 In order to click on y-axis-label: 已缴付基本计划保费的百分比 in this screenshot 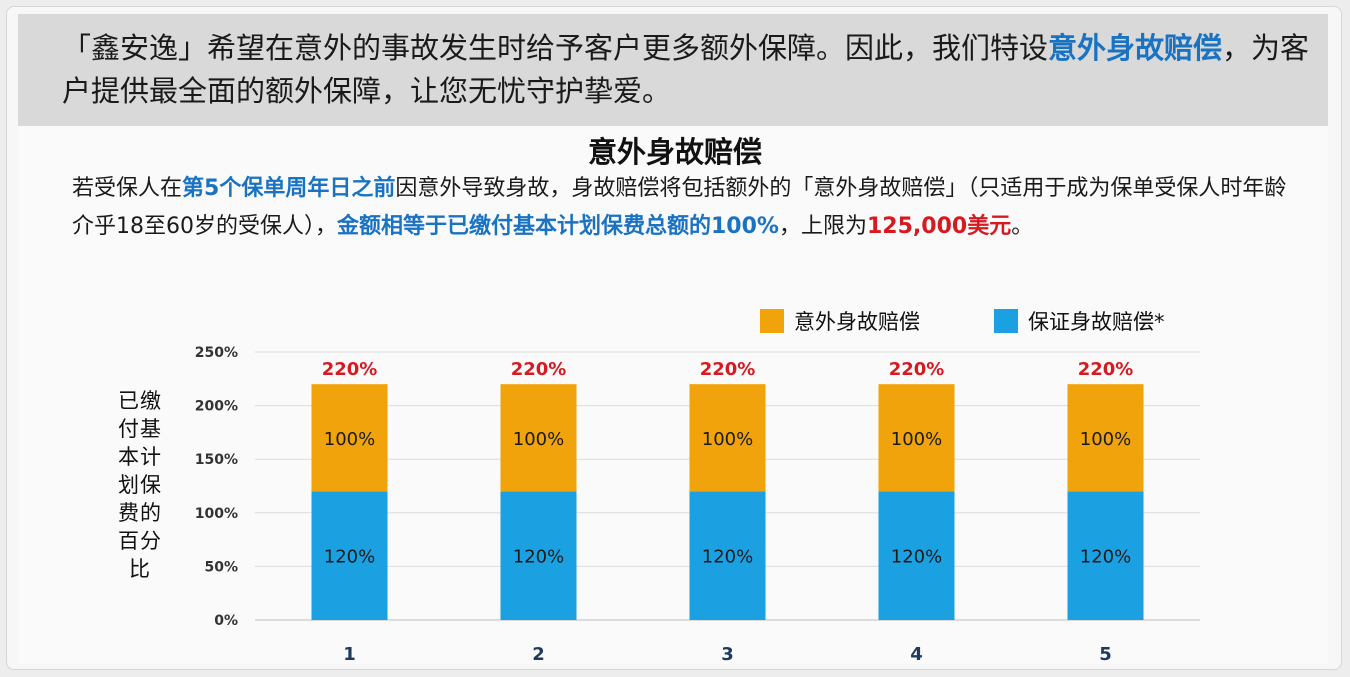, I will do `click(140, 485)`.